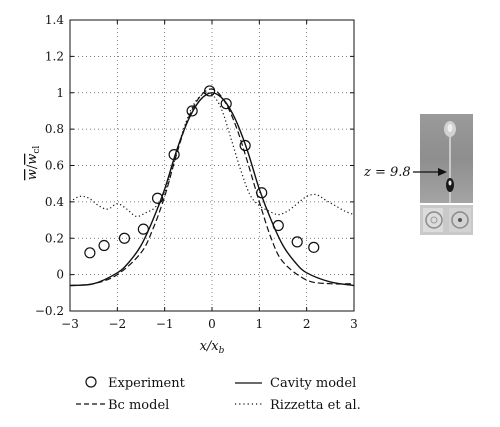  What do you see at coordinates (307, 324) in the screenshot?
I see `x-tick-label: 2` at bounding box center [307, 324].